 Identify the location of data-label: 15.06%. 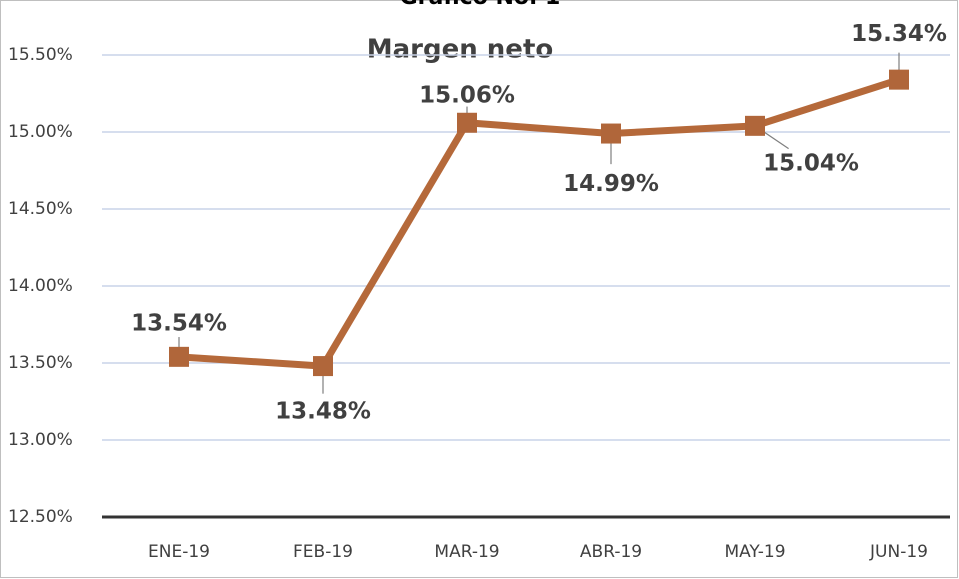
(467, 95).